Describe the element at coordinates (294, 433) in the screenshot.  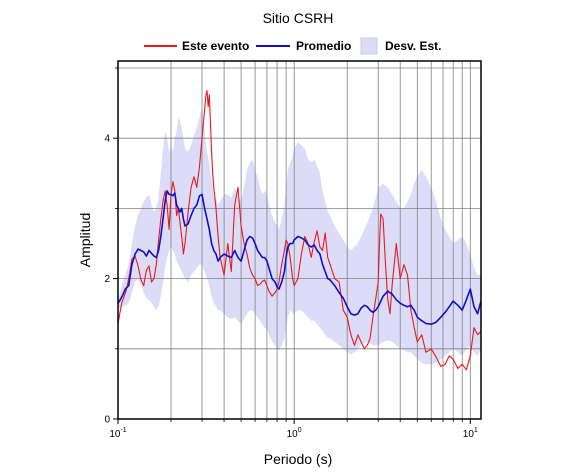
I see `x-tick-label: 10⁰` at that location.